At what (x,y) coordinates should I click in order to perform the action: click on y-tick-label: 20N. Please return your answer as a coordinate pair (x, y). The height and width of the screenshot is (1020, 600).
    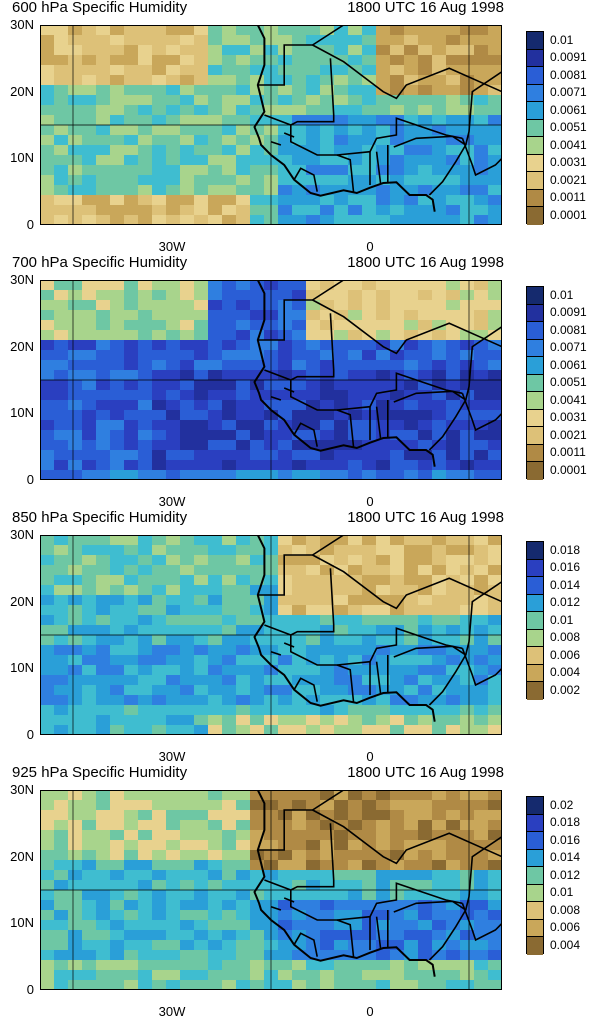
    Looking at the image, I should click on (22, 346).